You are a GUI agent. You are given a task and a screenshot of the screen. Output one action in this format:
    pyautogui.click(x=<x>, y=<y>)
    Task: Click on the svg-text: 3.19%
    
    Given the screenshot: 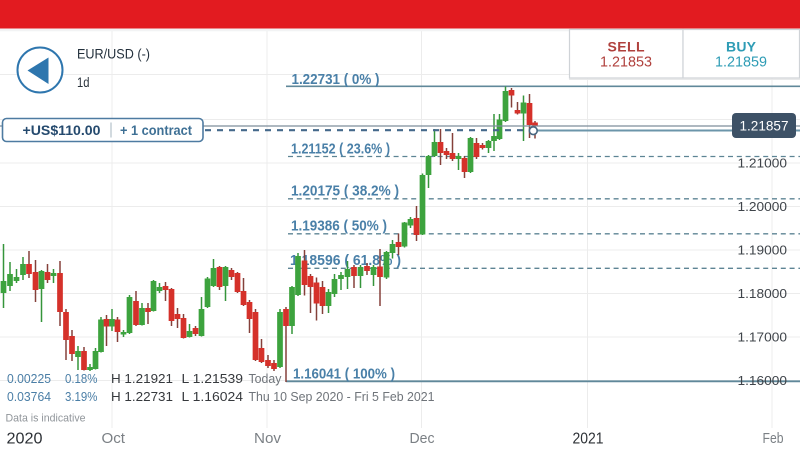 What is the action you would take?
    pyautogui.click(x=81, y=396)
    